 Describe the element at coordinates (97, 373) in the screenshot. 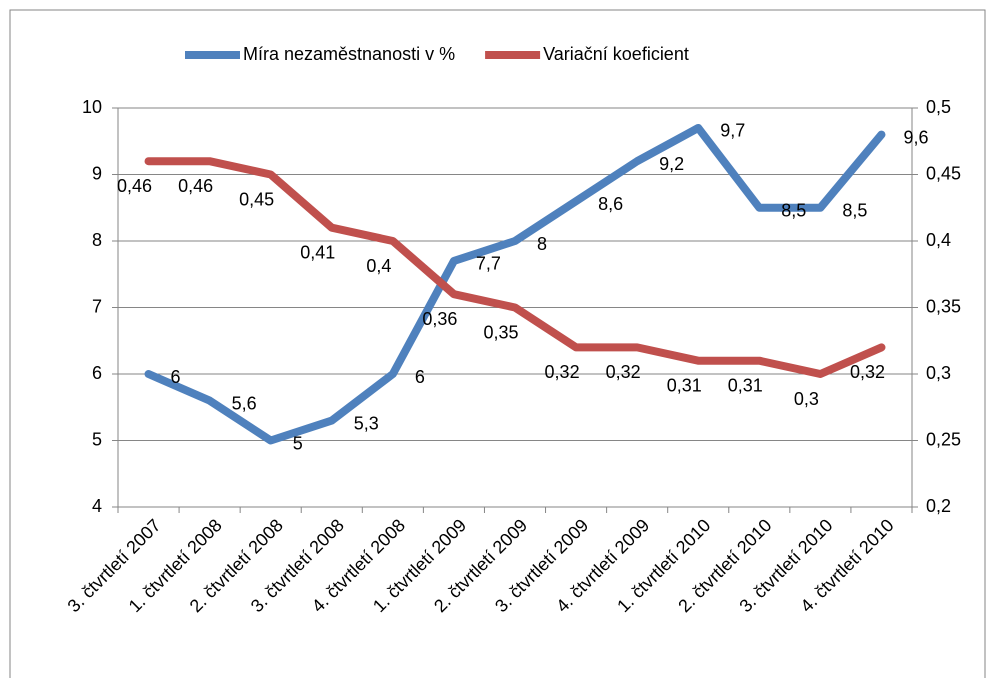

I see `y-tick-label: 6` at that location.